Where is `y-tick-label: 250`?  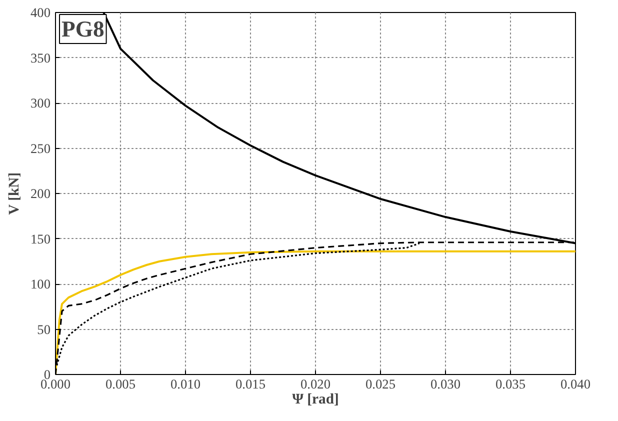
y-tick-label: 250 is located at coordinates (40, 148).